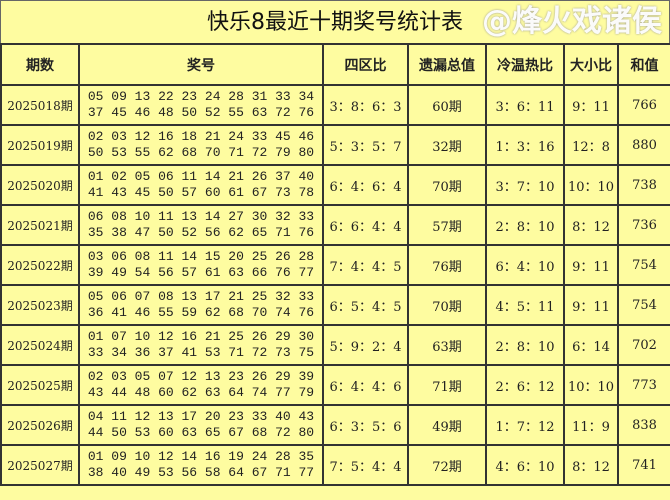 This screenshot has height=500, width=670. What do you see at coordinates (525, 465) in the screenshot?
I see `cold-warm-hot-cell: 4：6：10` at bounding box center [525, 465].